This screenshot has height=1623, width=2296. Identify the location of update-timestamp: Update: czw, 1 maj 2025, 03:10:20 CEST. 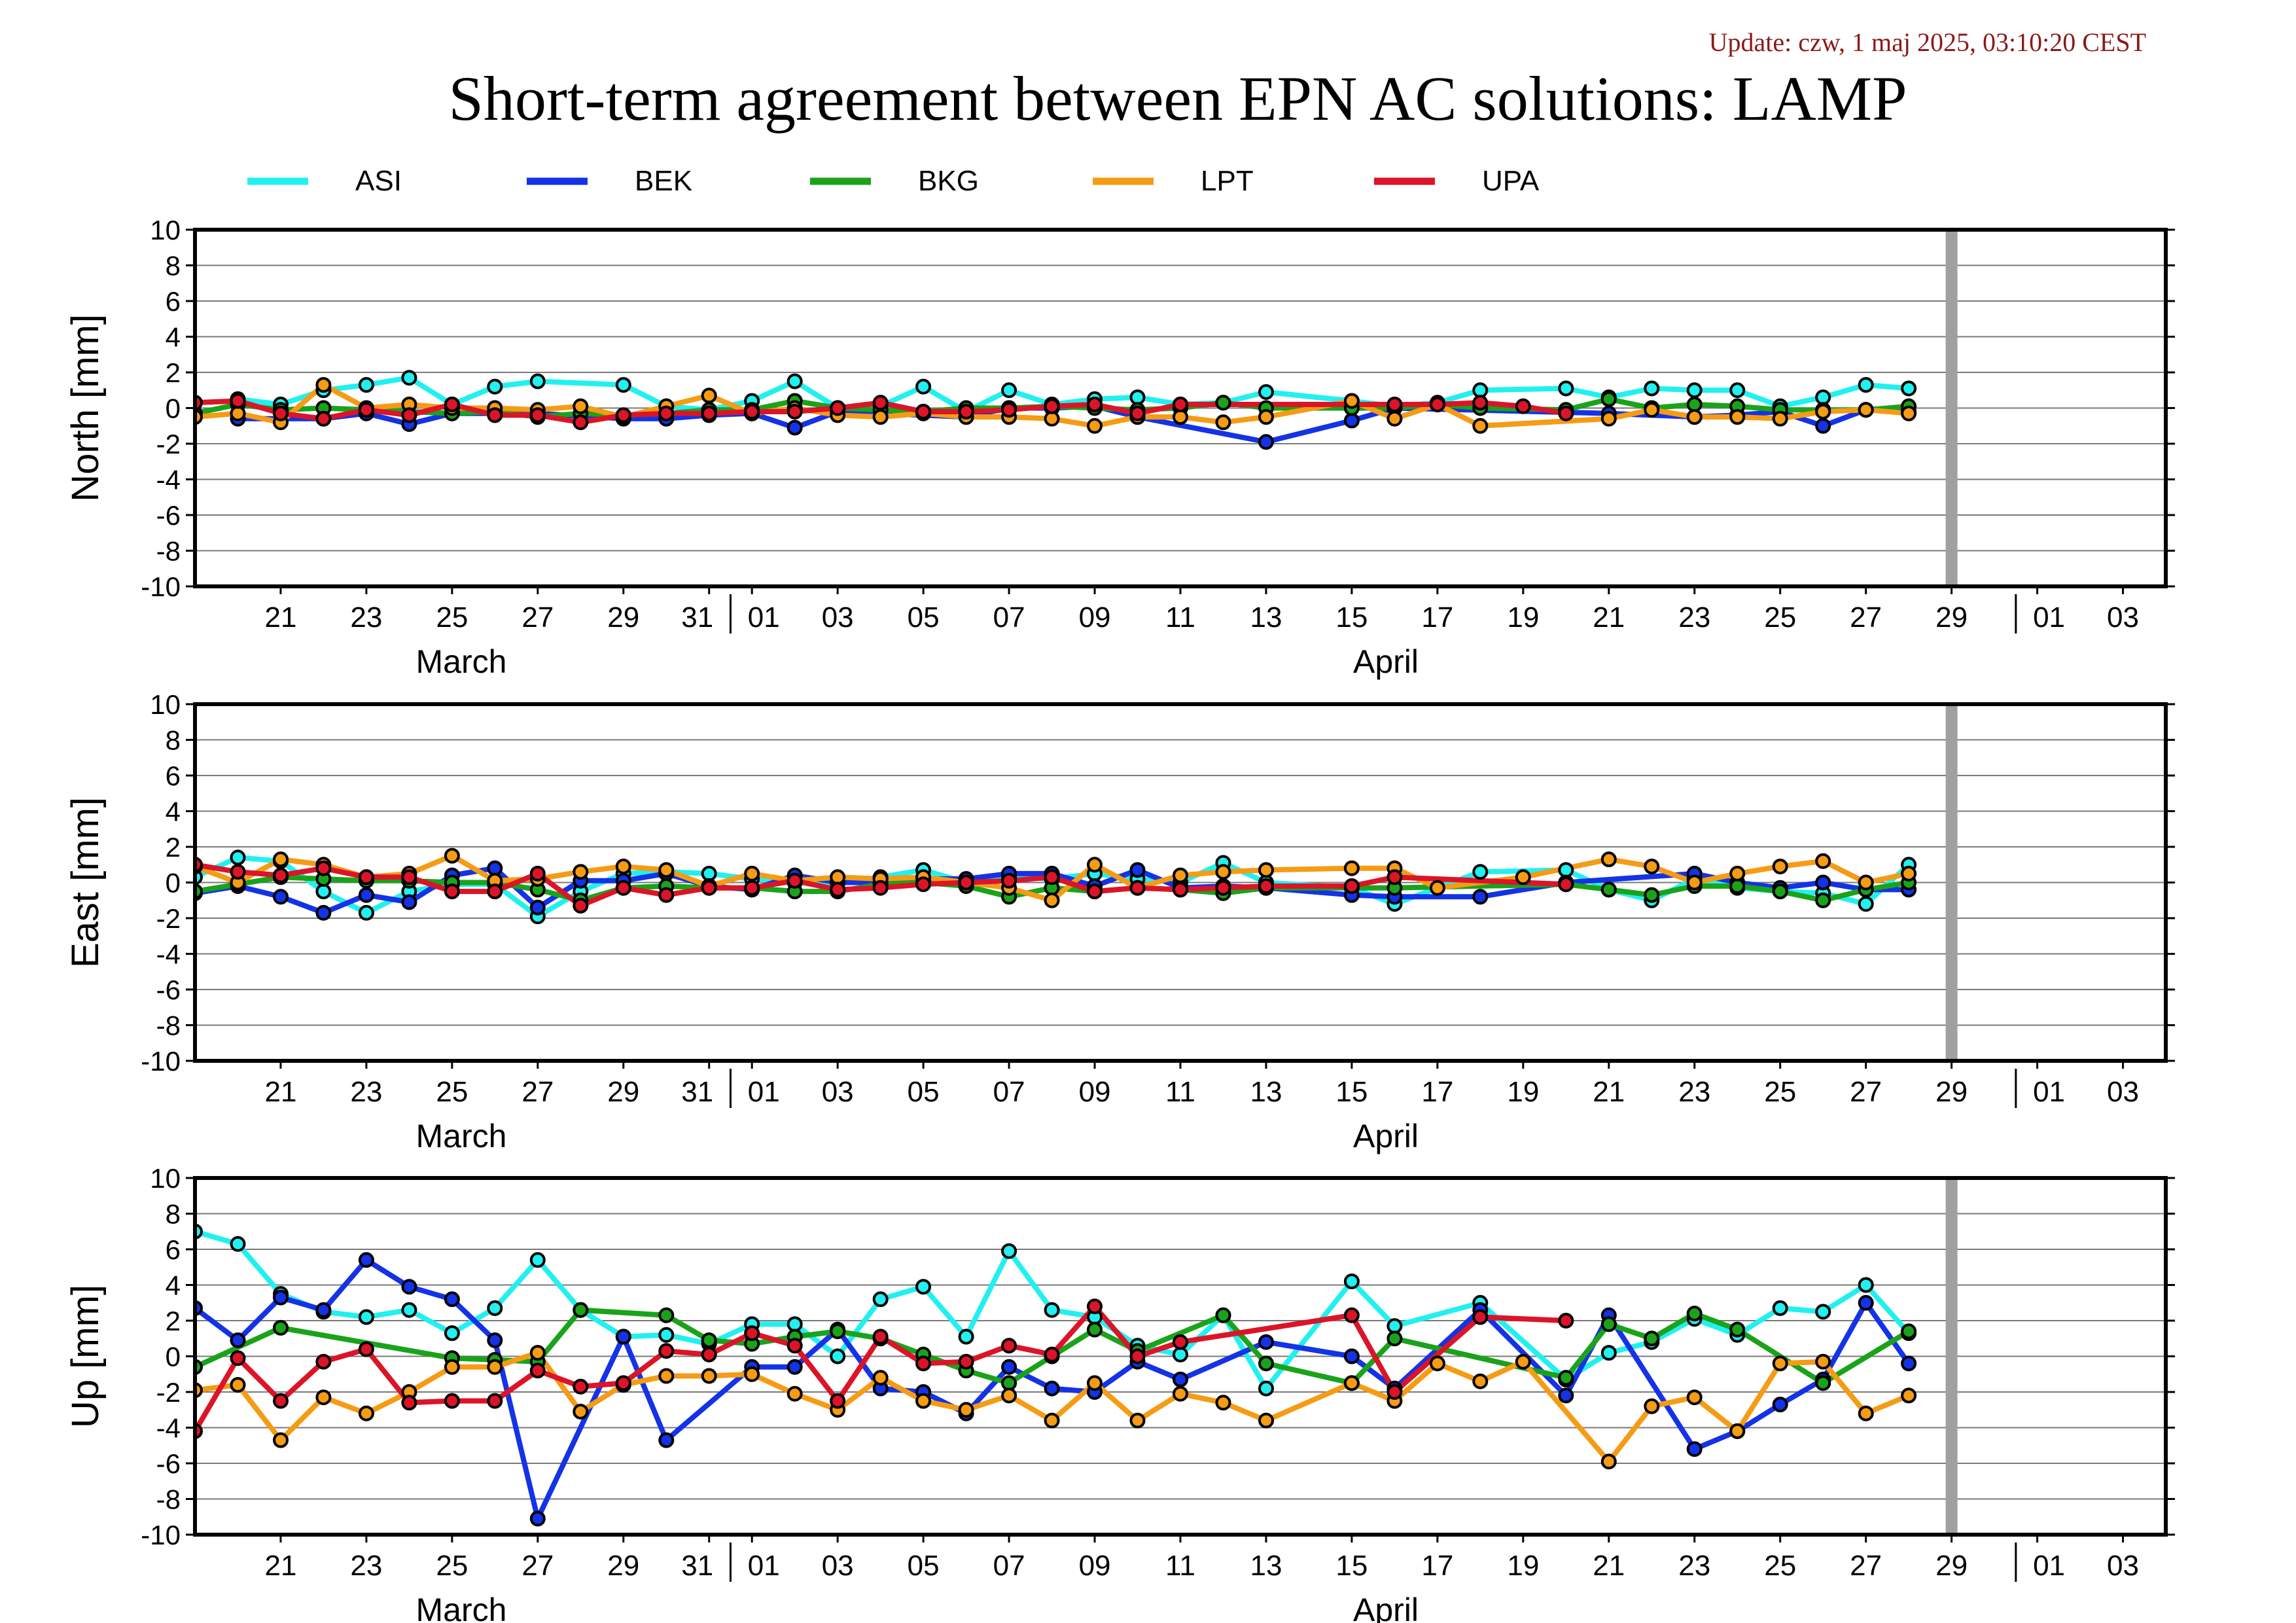
(1928, 42).